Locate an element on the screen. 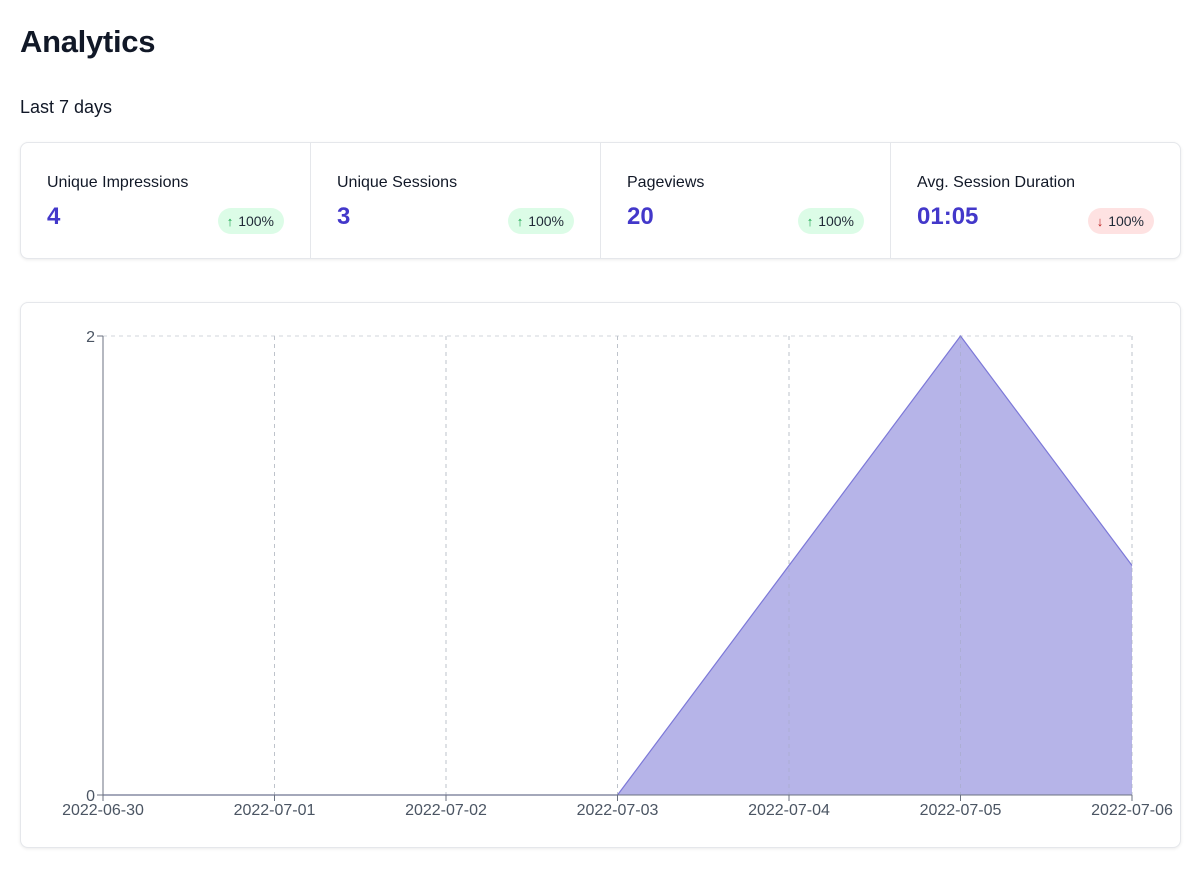 This screenshot has height=872, width=1200. y-tick-label: 0 is located at coordinates (90, 796).